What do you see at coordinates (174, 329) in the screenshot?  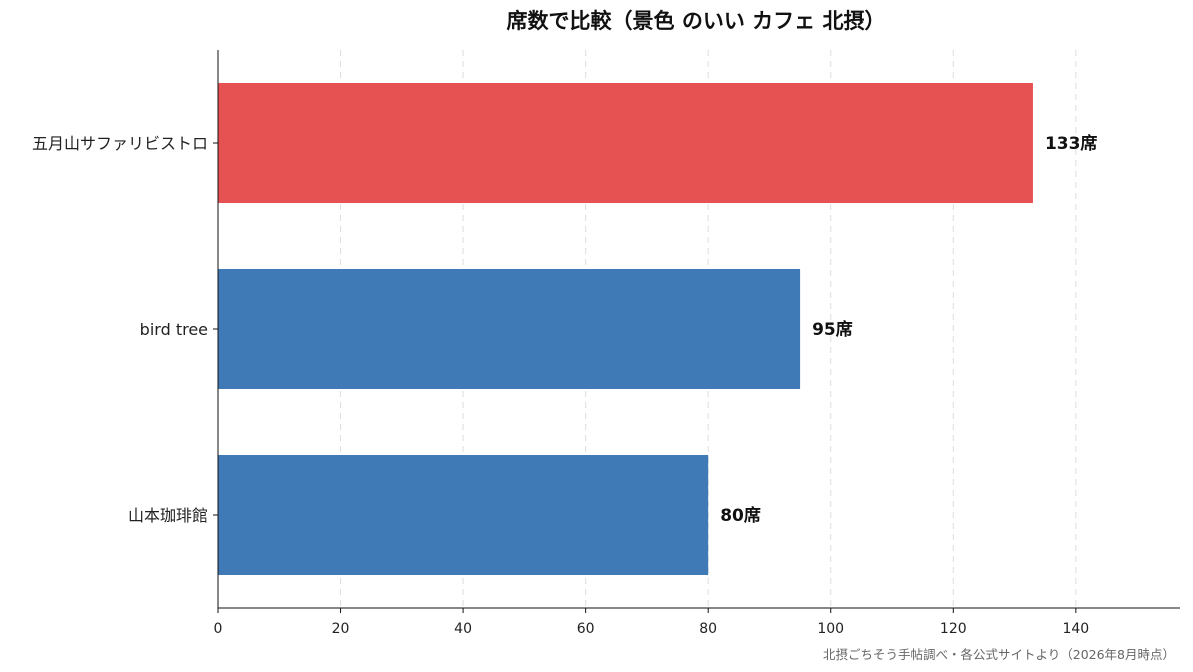 I see `category-label: bird tree` at bounding box center [174, 329].